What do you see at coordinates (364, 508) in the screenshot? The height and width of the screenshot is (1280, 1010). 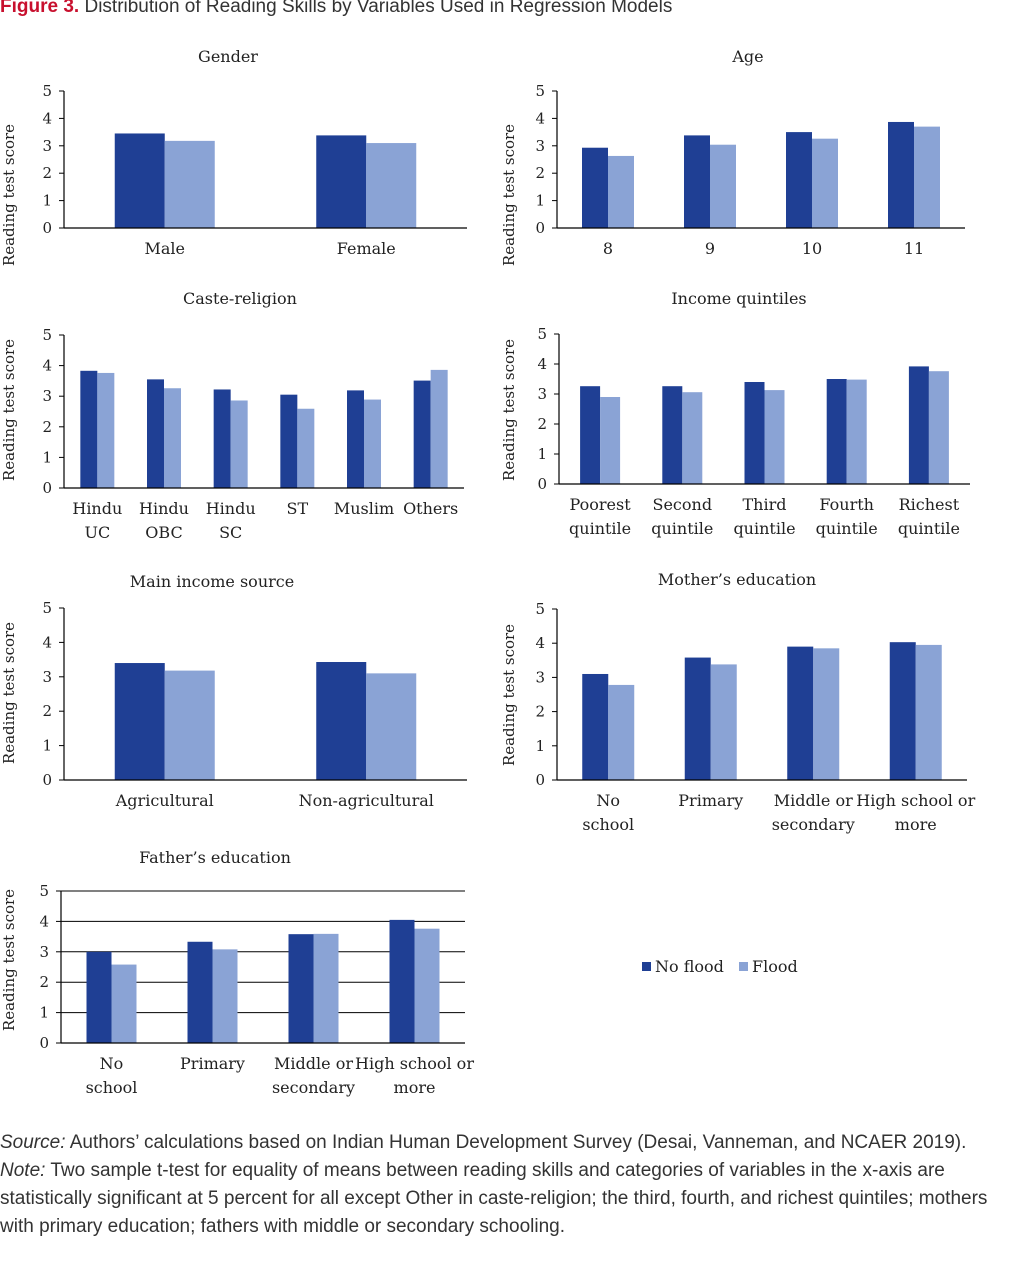 I see `x-tick-label: Muslim` at bounding box center [364, 508].